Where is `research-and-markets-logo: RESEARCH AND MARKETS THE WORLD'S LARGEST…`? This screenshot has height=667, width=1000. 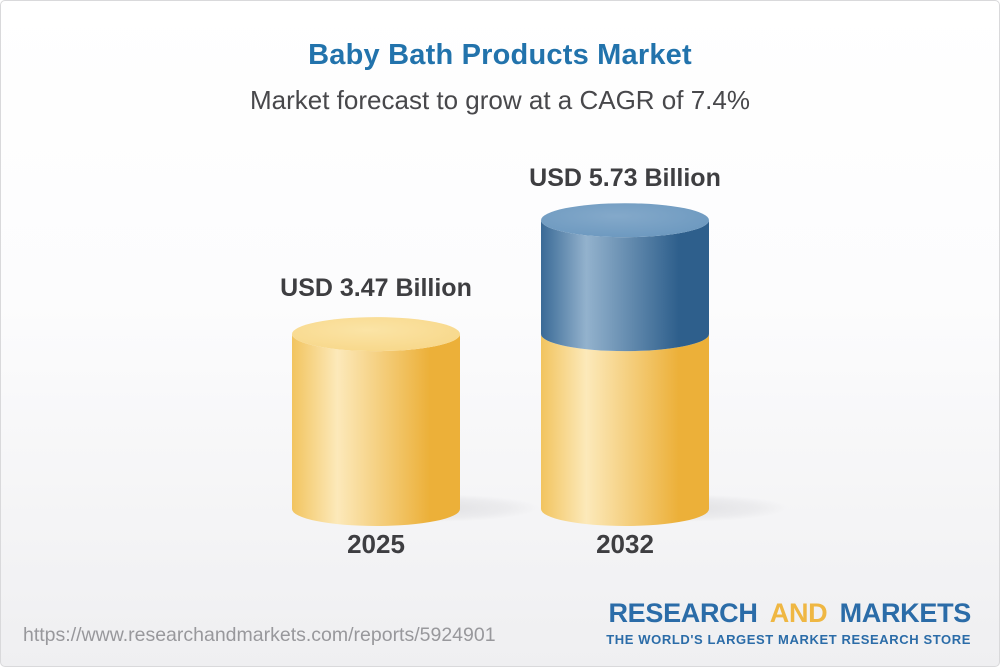
research-and-markets-logo: RESEARCH AND MARKETS THE WORLD'S LARGEST… is located at coordinates (788, 622).